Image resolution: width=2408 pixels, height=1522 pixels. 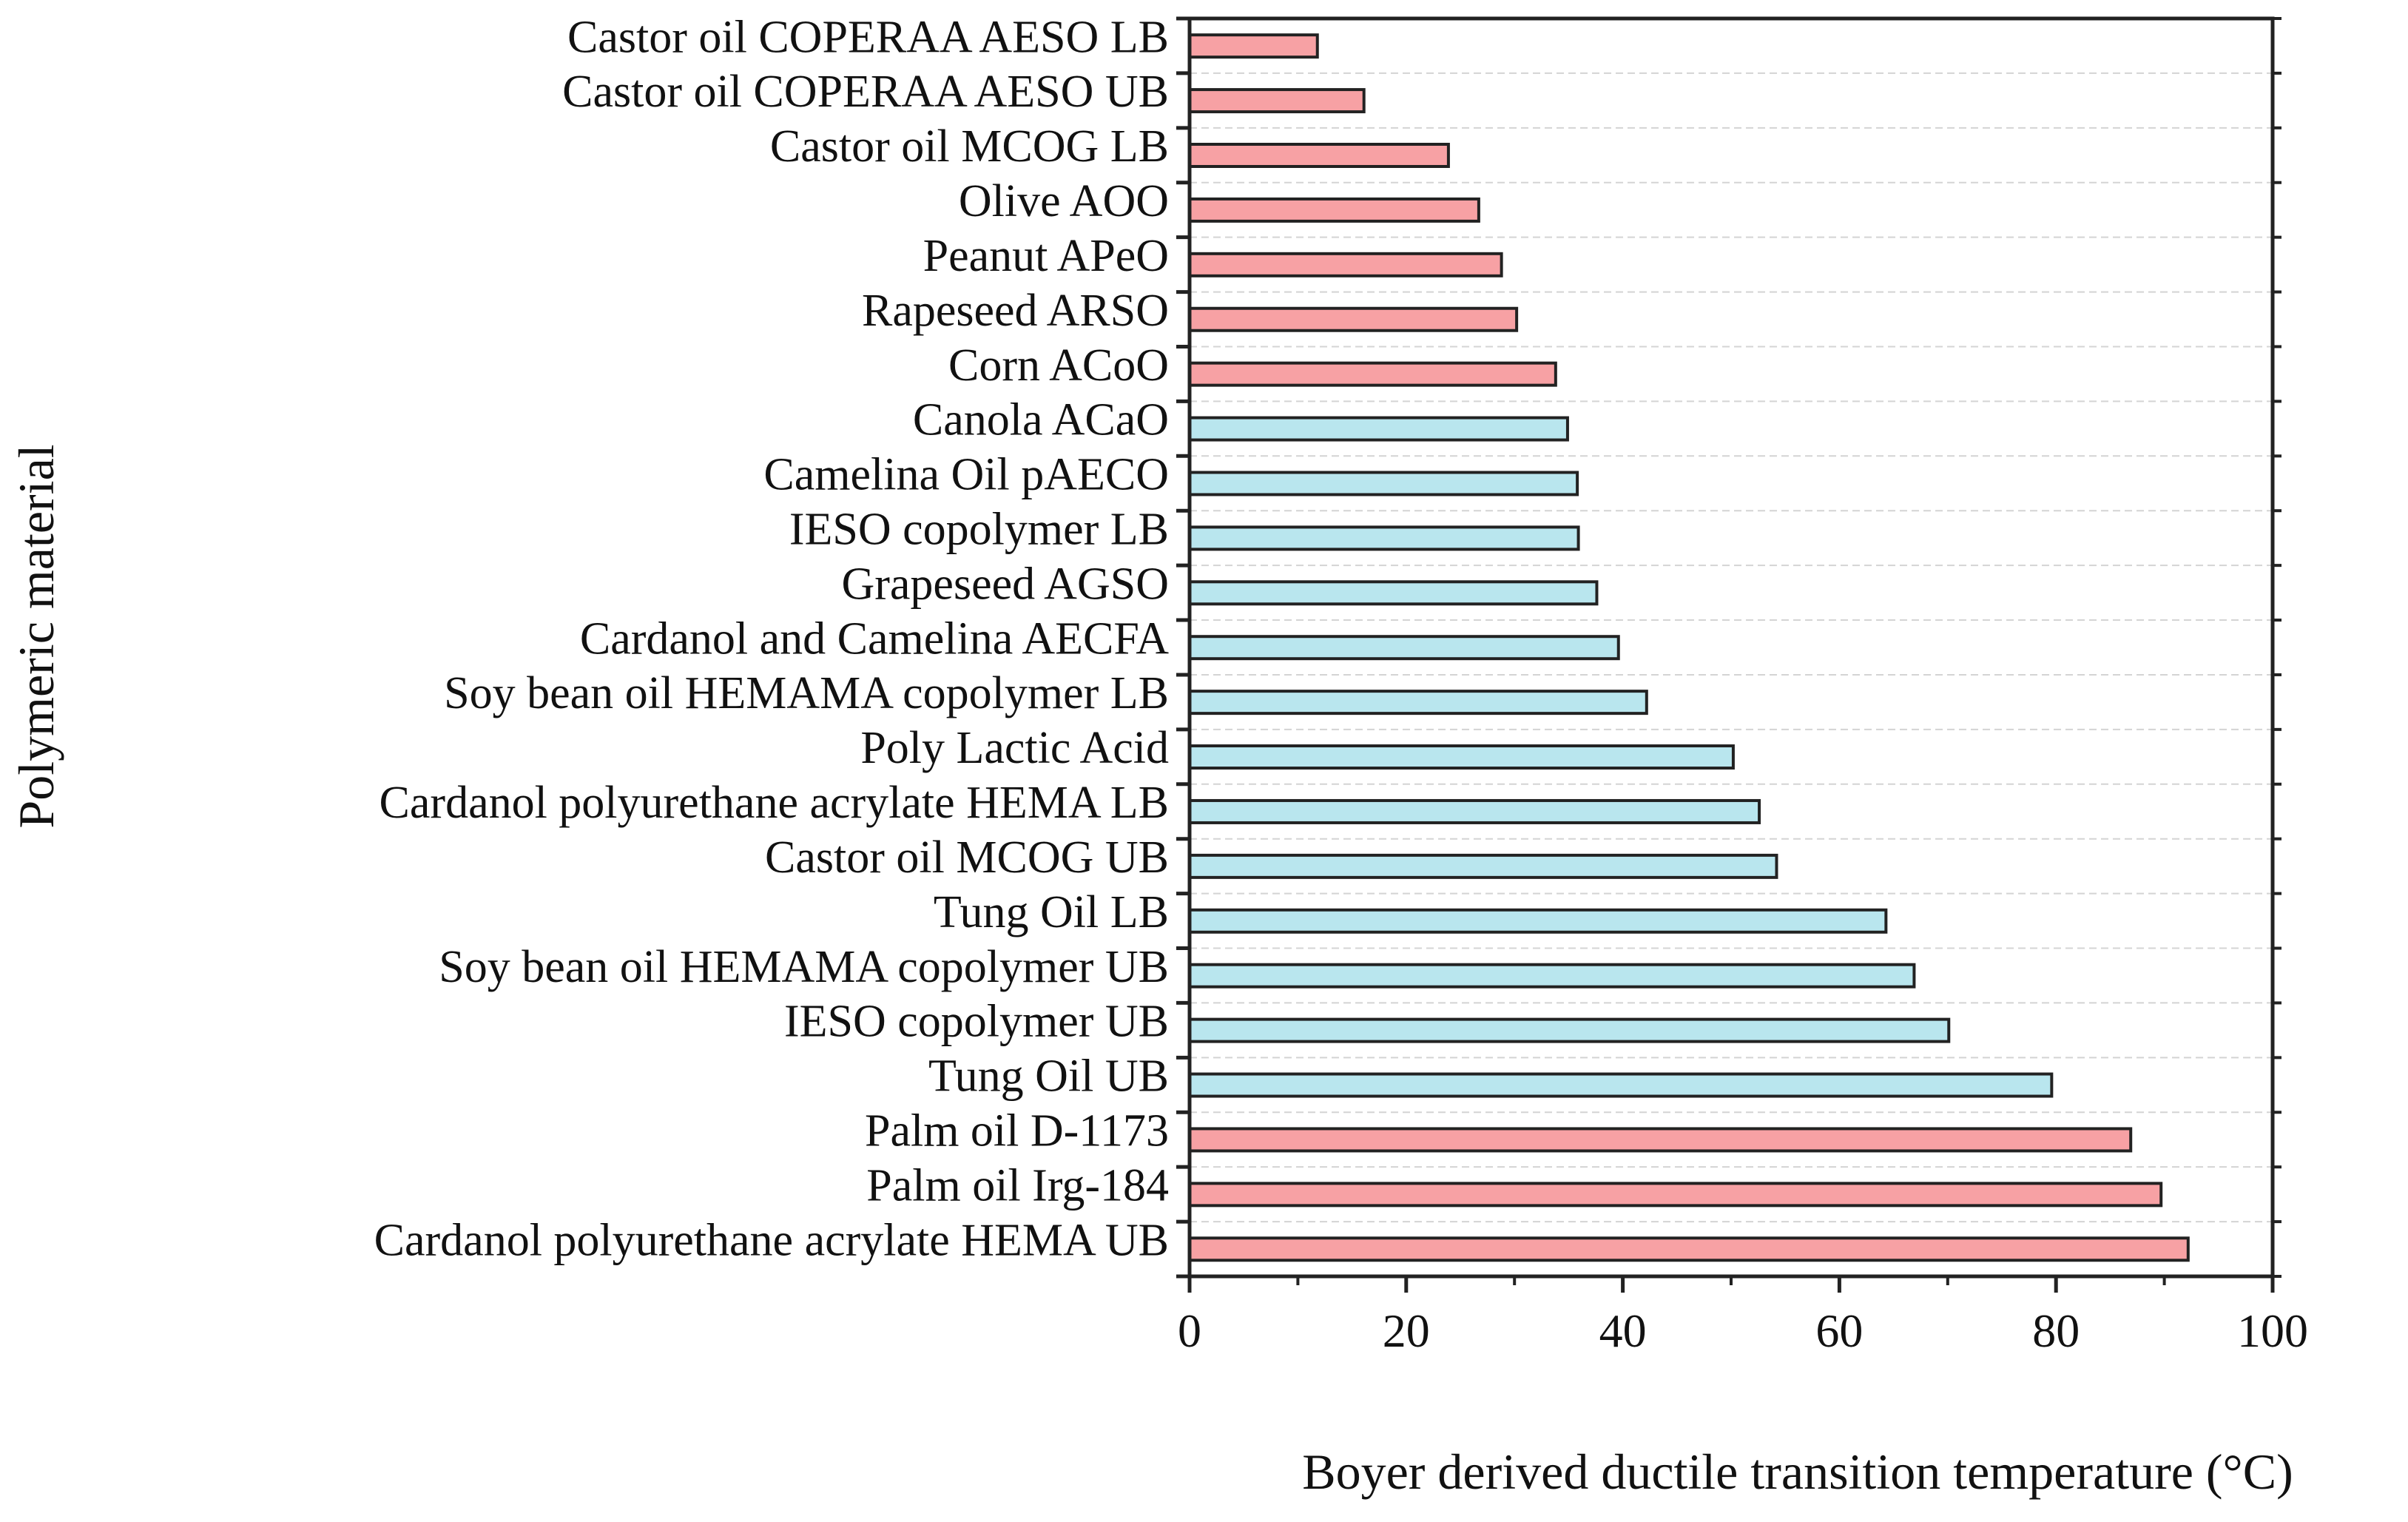 I want to click on x-tick-label: 20, so click(x=1406, y=1330).